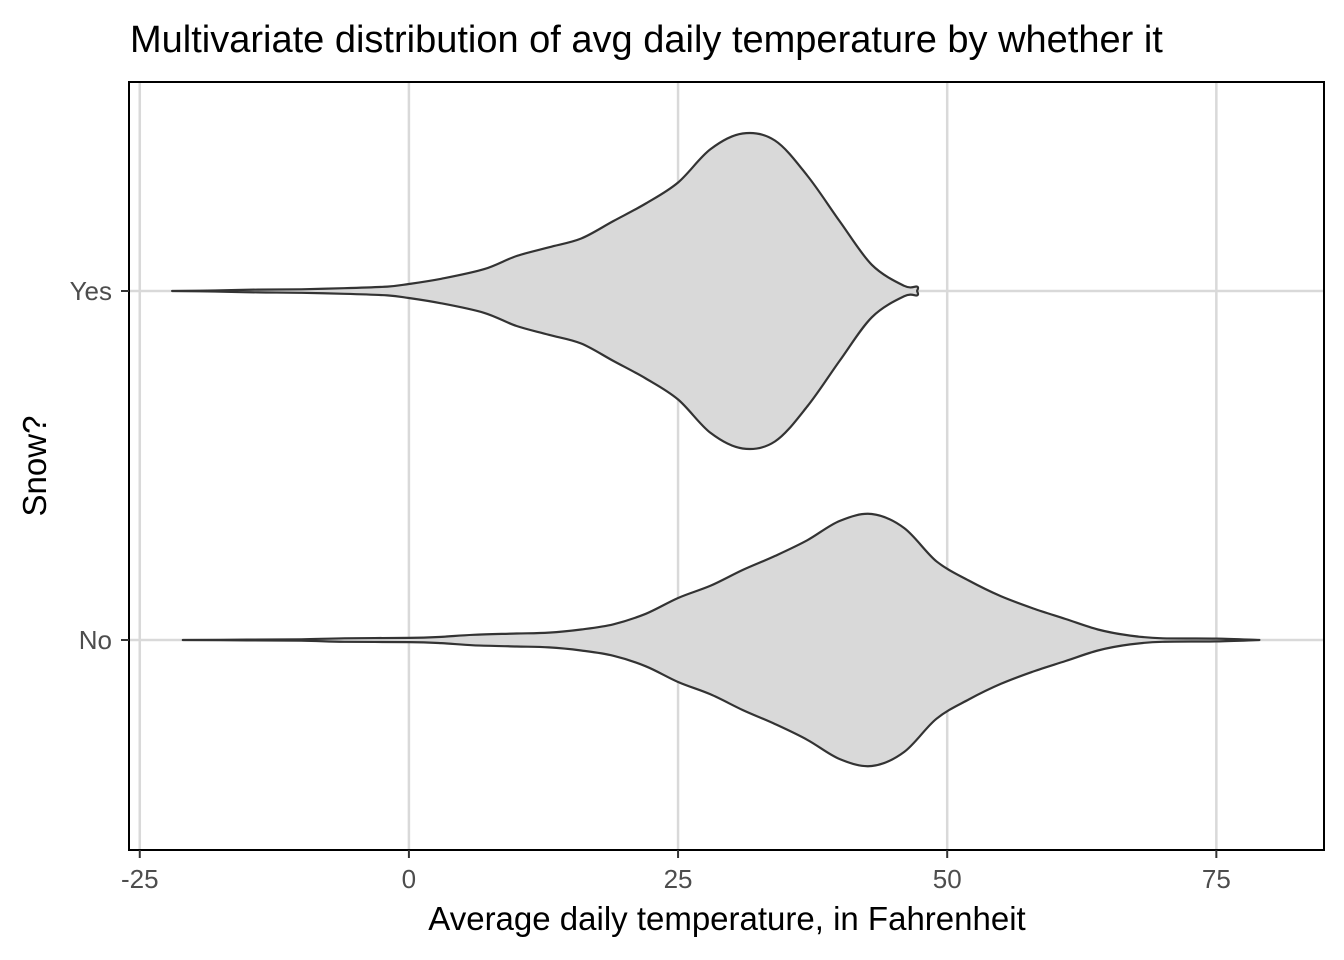  What do you see at coordinates (409, 879) in the screenshot?
I see `x-tick-label: 0` at bounding box center [409, 879].